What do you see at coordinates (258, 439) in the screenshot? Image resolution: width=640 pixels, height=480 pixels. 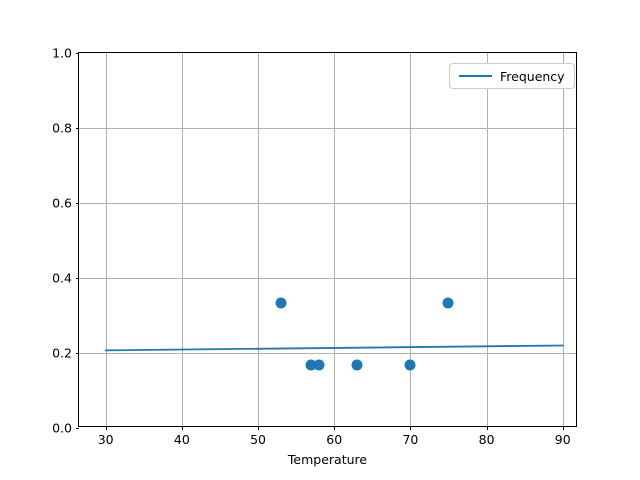 I see `x-tick-label: 50` at bounding box center [258, 439].